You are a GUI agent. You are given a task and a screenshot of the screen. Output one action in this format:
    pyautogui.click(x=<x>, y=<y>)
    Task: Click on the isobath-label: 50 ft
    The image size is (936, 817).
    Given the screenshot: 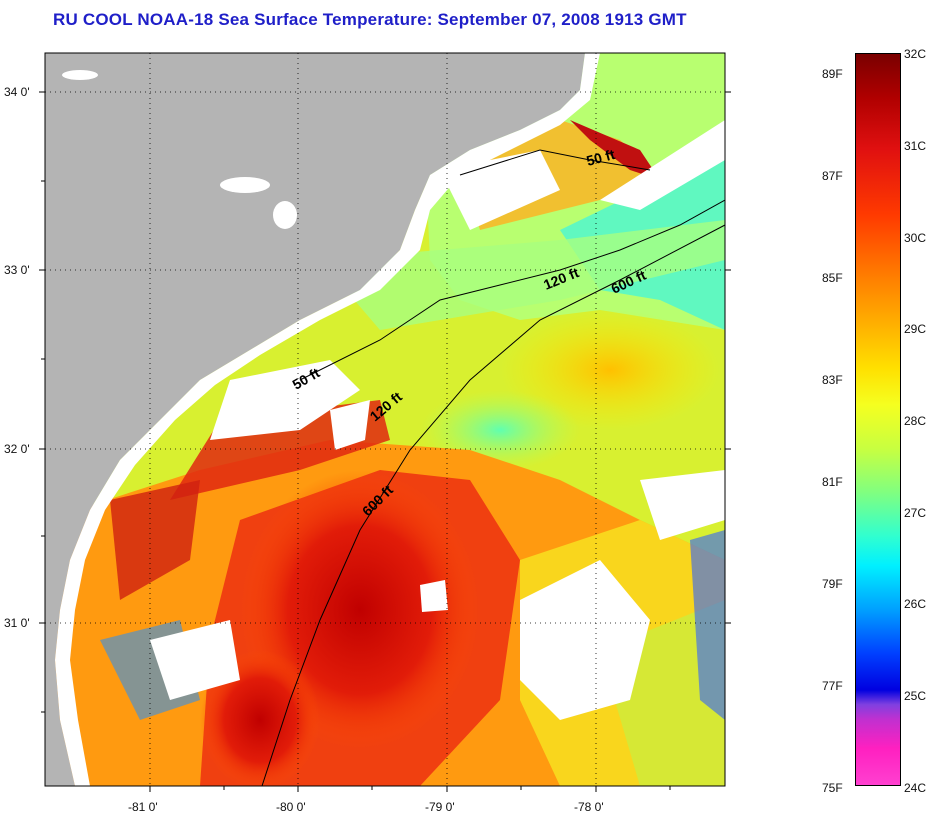 What is the action you would take?
    pyautogui.click(x=601, y=157)
    